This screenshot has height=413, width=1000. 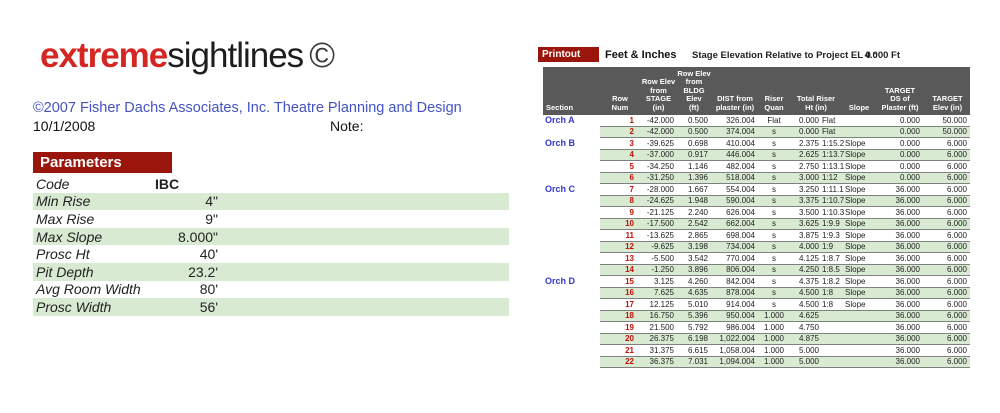 I want to click on cell-row-elev-stage: -42.000, so click(x=660, y=120).